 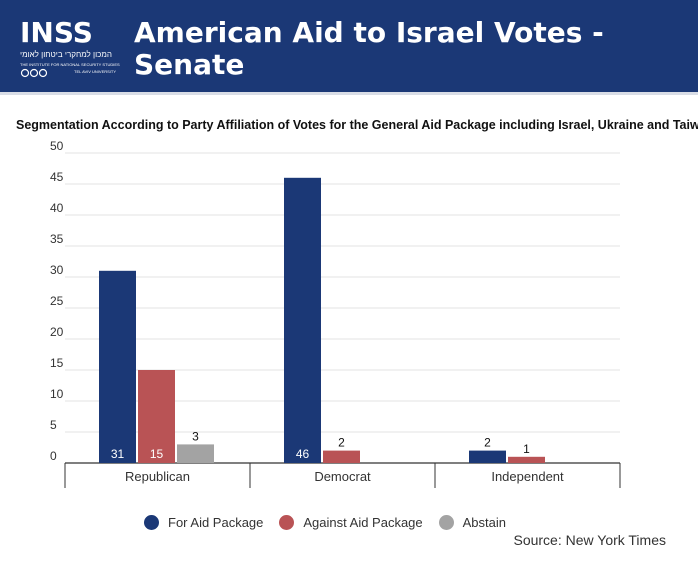 I want to click on legend-label-for: For Aid Package, so click(x=216, y=522).